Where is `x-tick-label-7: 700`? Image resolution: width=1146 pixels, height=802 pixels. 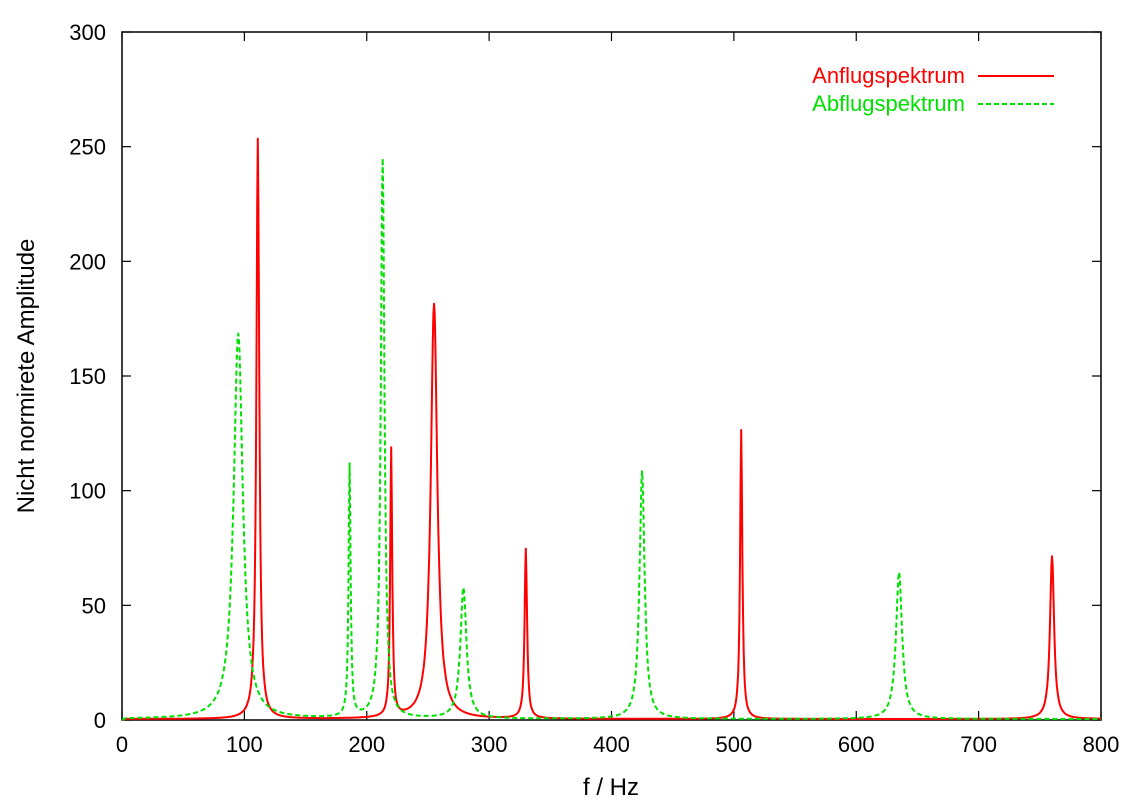
x-tick-label-7: 700 is located at coordinates (978, 744).